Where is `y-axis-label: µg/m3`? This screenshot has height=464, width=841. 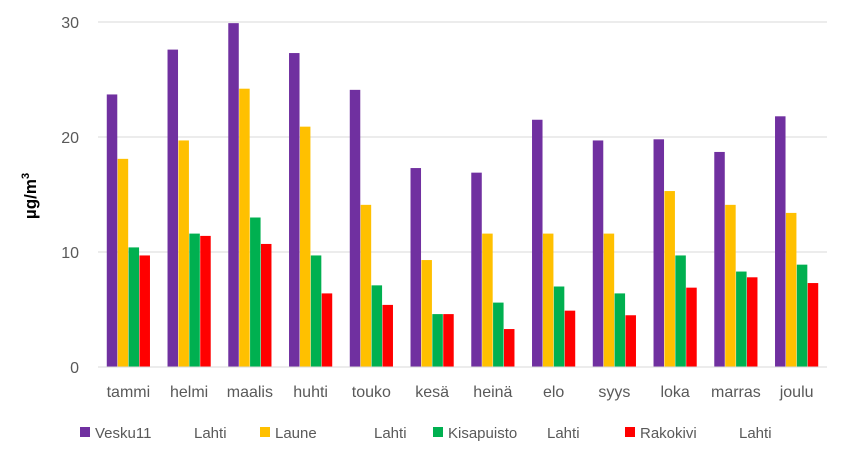 y-axis-label: µg/m3 is located at coordinates (30, 196).